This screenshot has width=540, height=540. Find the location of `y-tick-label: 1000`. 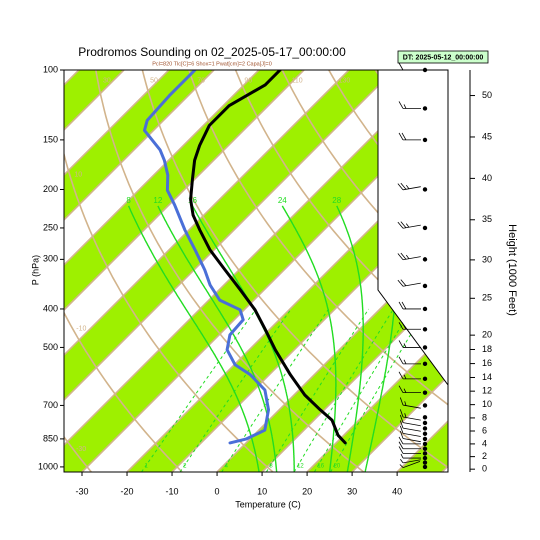

y-tick-label: 1000 is located at coordinates (48, 466).